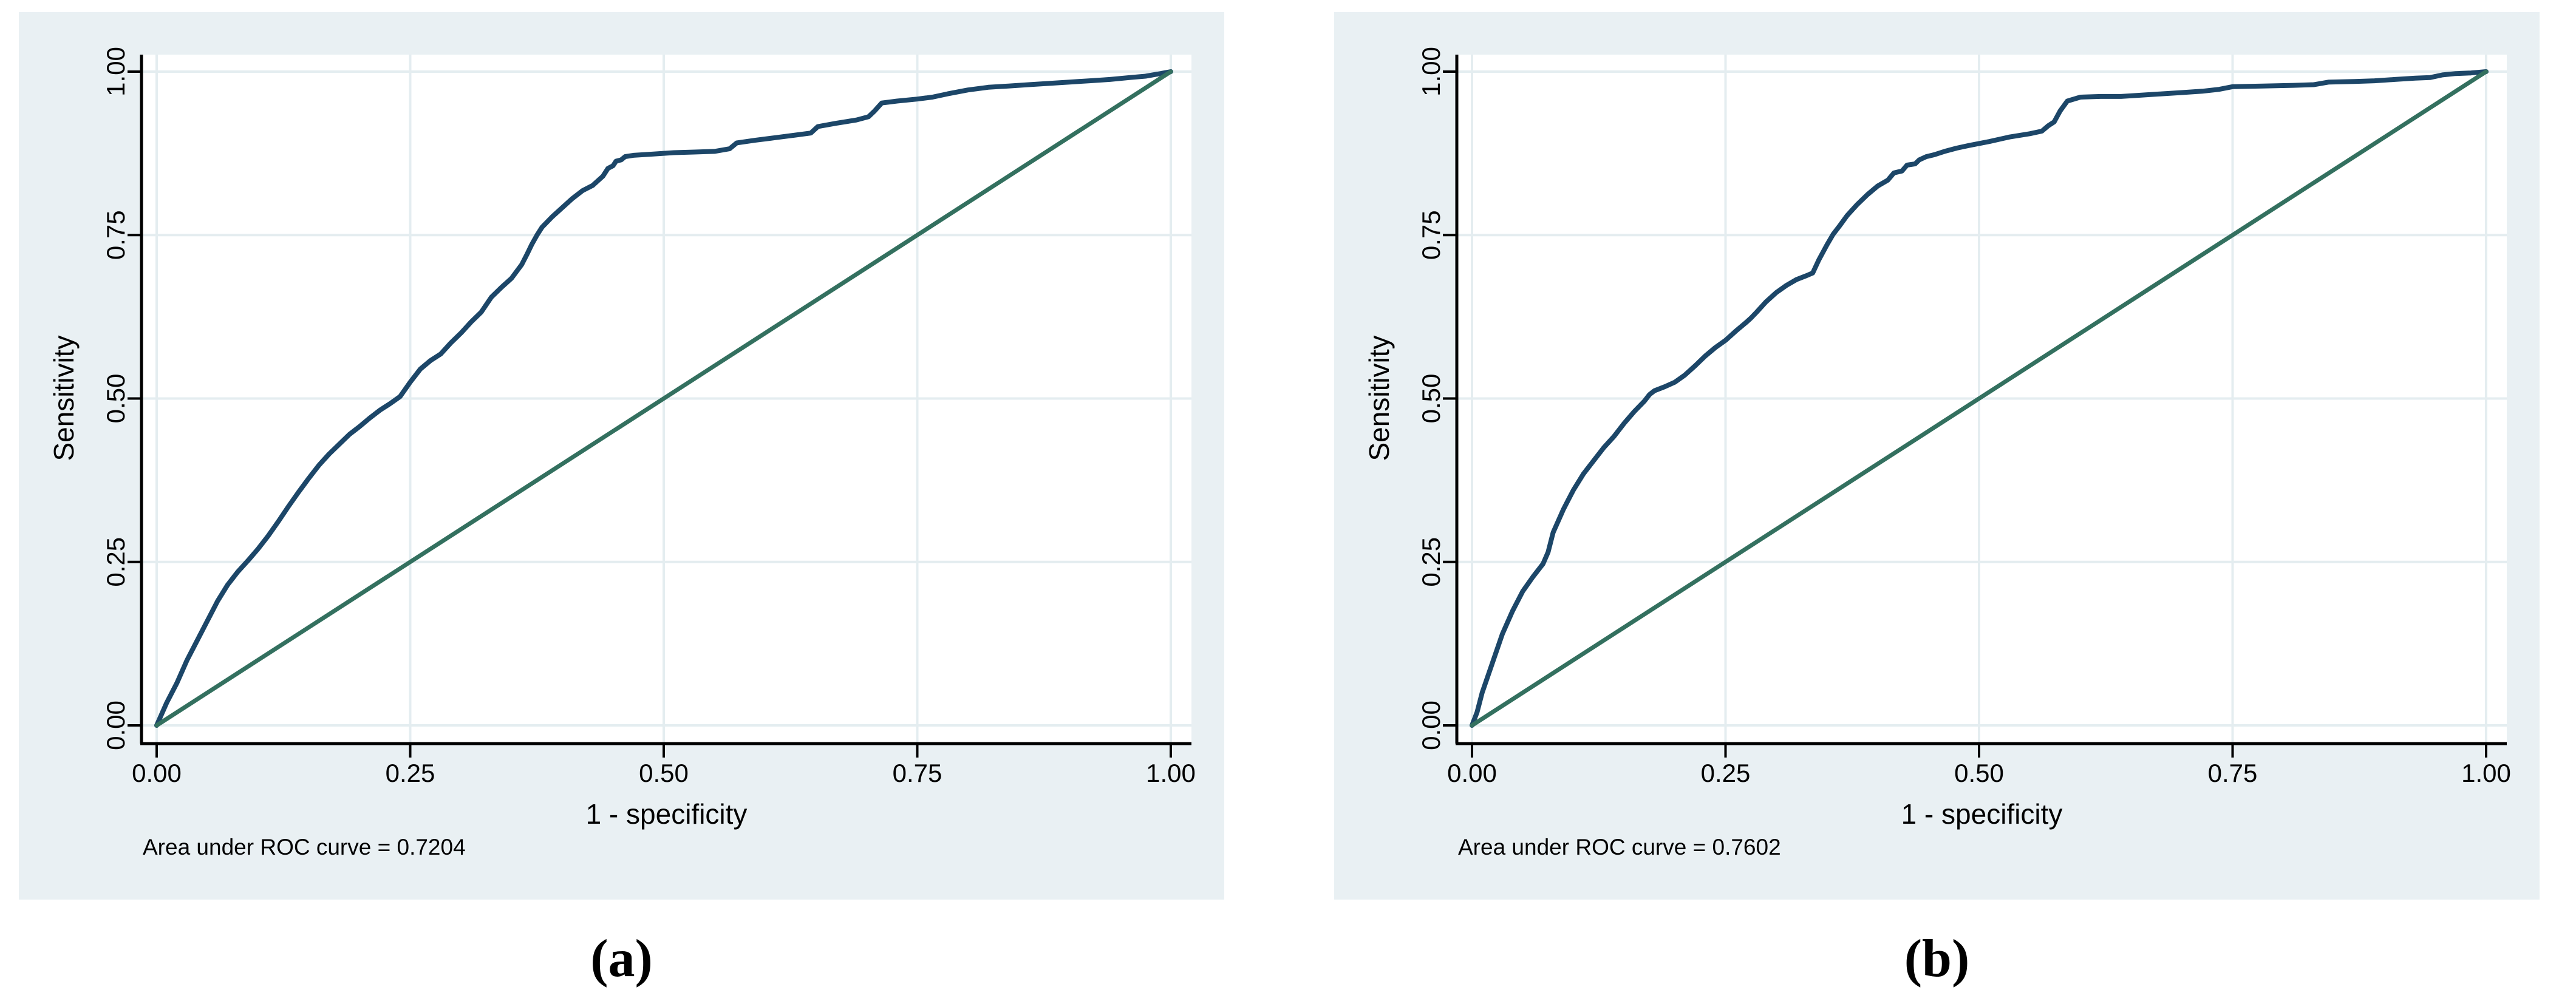 This screenshot has height=1004, width=2576. Describe the element at coordinates (622, 959) in the screenshot. I see `panel-caption-a: (a)` at that location.